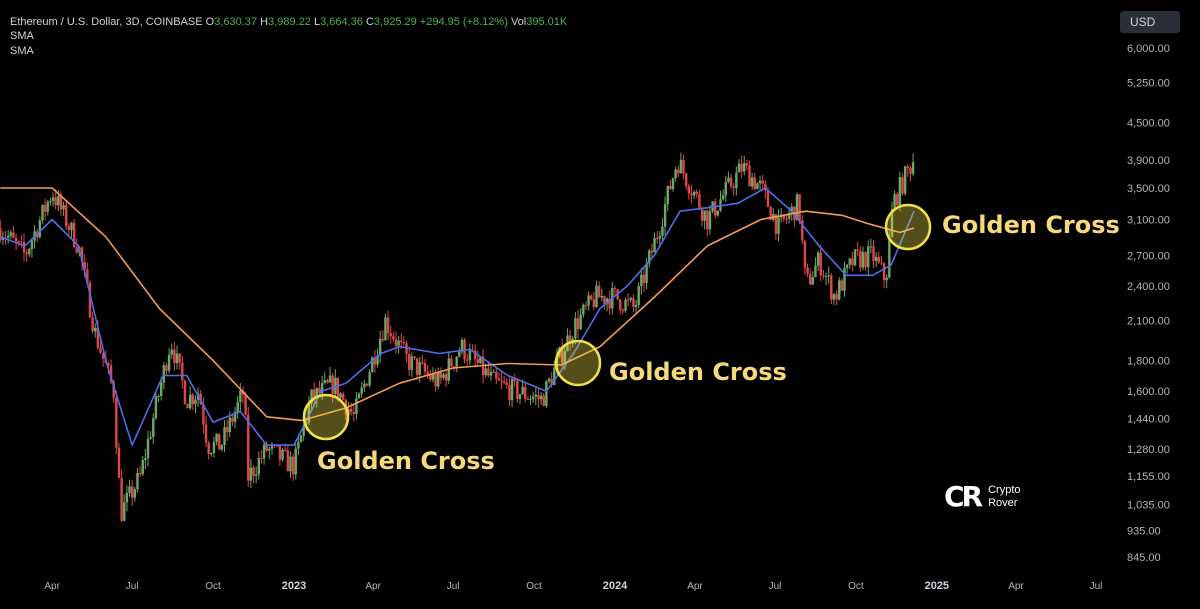  What do you see at coordinates (22, 51) in the screenshot?
I see `indicator-sma-slow: SMA` at bounding box center [22, 51].